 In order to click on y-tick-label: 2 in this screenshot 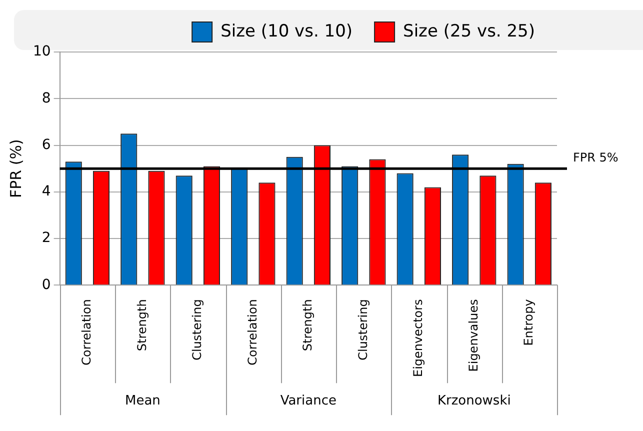, I will do `click(46, 238)`.